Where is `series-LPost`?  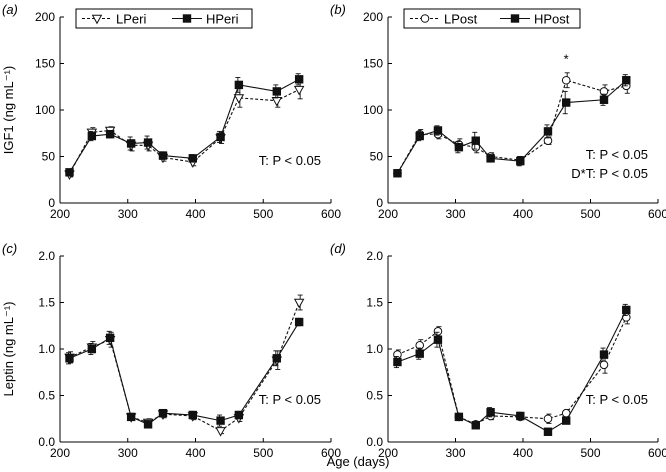
series-LPost is located at coordinates (512, 369).